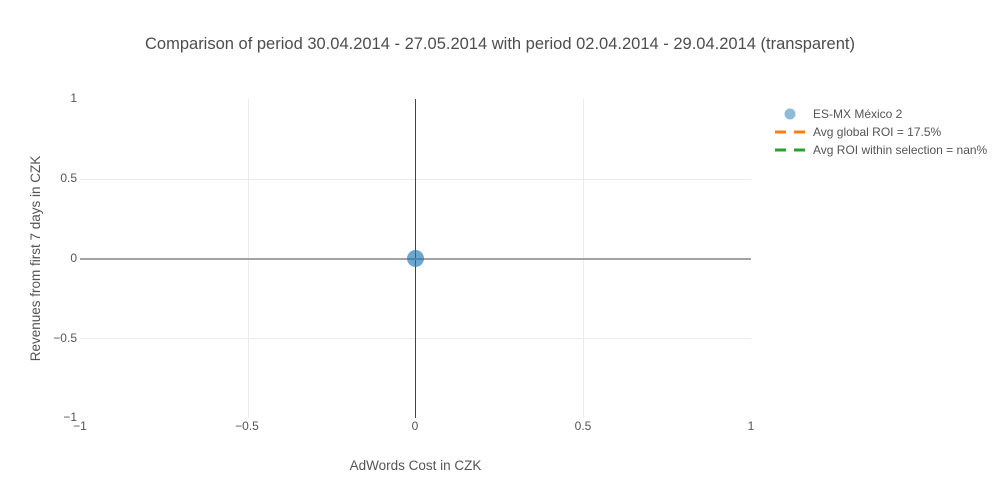  What do you see at coordinates (247, 426) in the screenshot?
I see `x-tick-label: −0.5` at bounding box center [247, 426].